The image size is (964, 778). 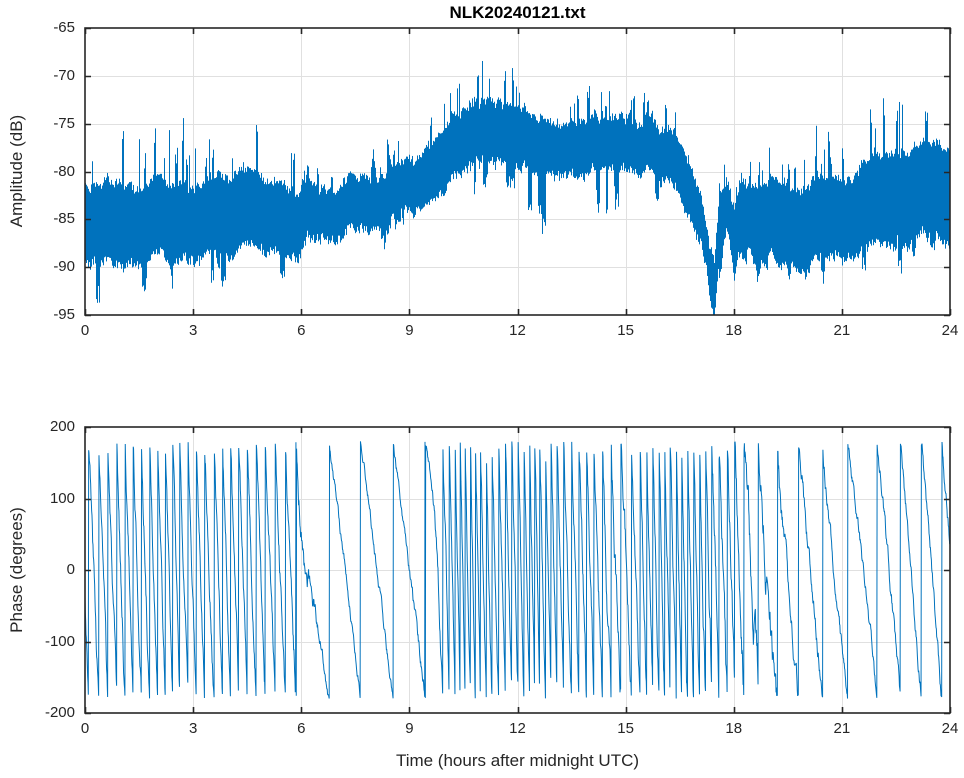 I want to click on y-tick-label: -75, so click(x=64, y=123).